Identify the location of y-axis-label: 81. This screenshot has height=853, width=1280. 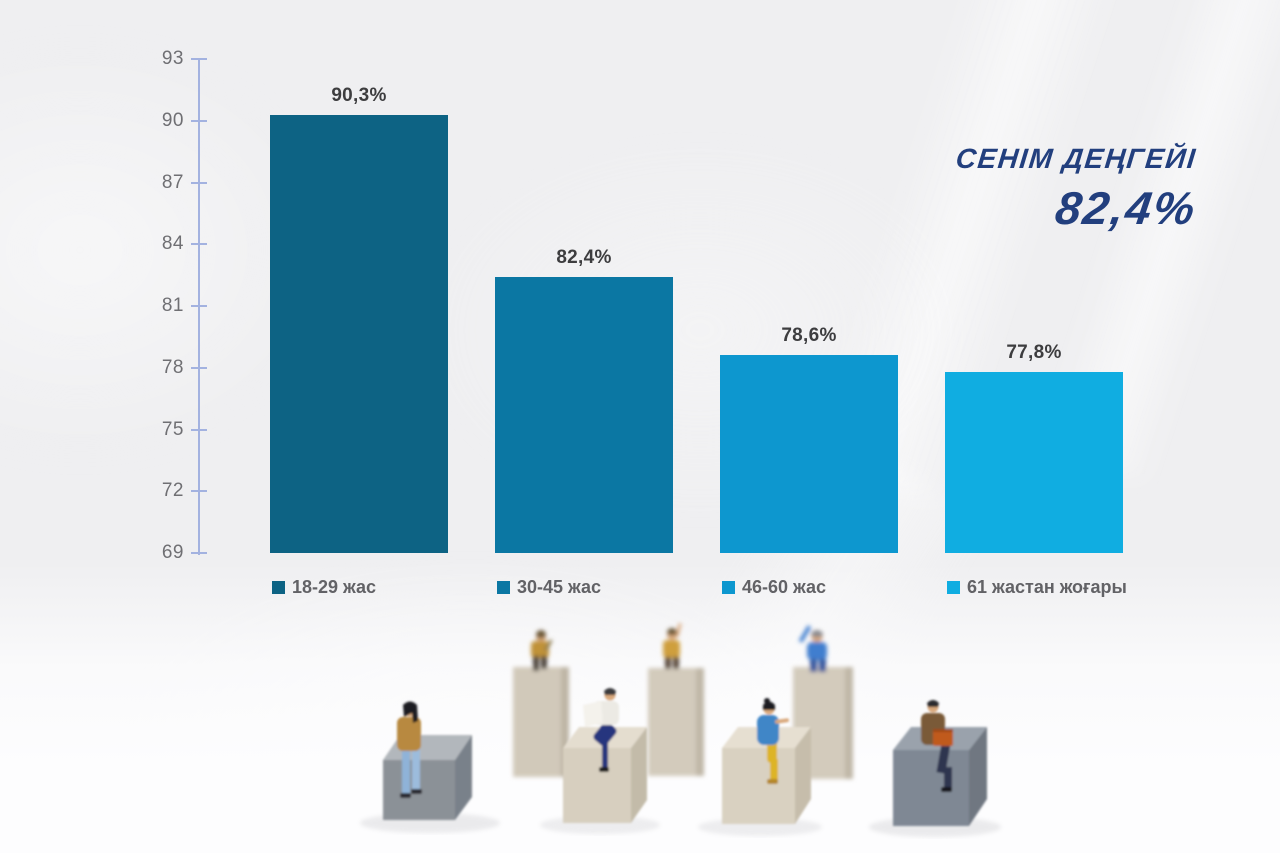
(172, 305).